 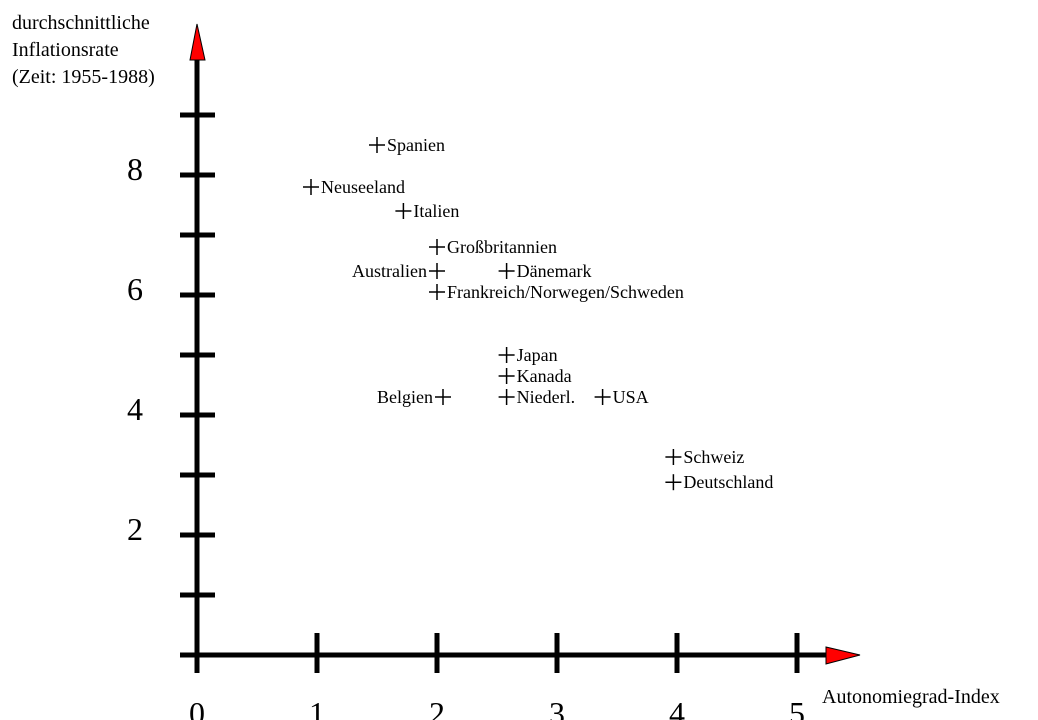 I want to click on y-tick-label: 2, so click(x=135, y=529).